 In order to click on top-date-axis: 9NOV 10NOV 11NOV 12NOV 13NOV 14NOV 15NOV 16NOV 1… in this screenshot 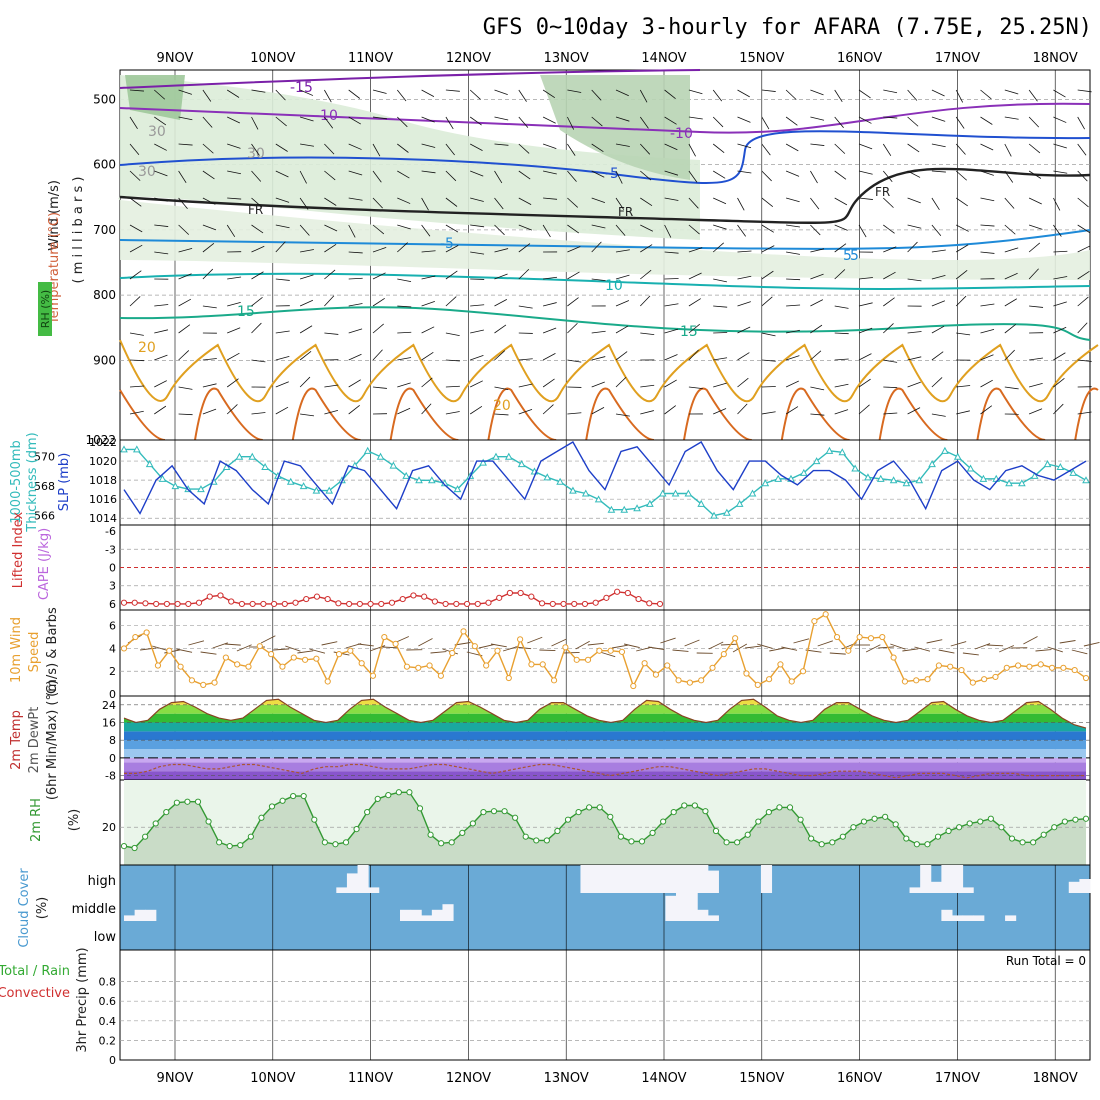, I will do `click(617, 58)`.